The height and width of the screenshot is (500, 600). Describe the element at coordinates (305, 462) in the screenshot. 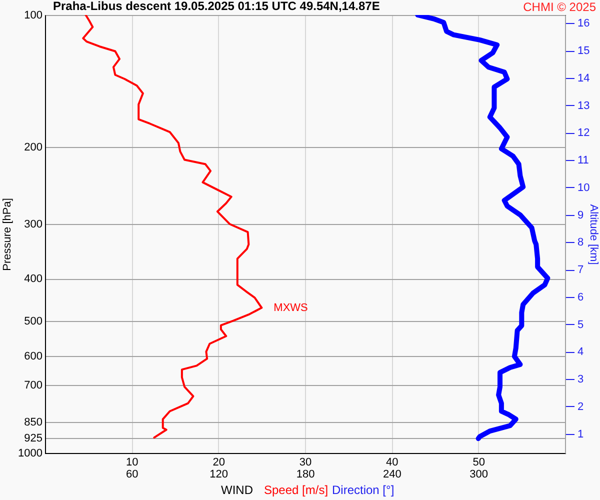

I see `x-tick-label: 30` at that location.